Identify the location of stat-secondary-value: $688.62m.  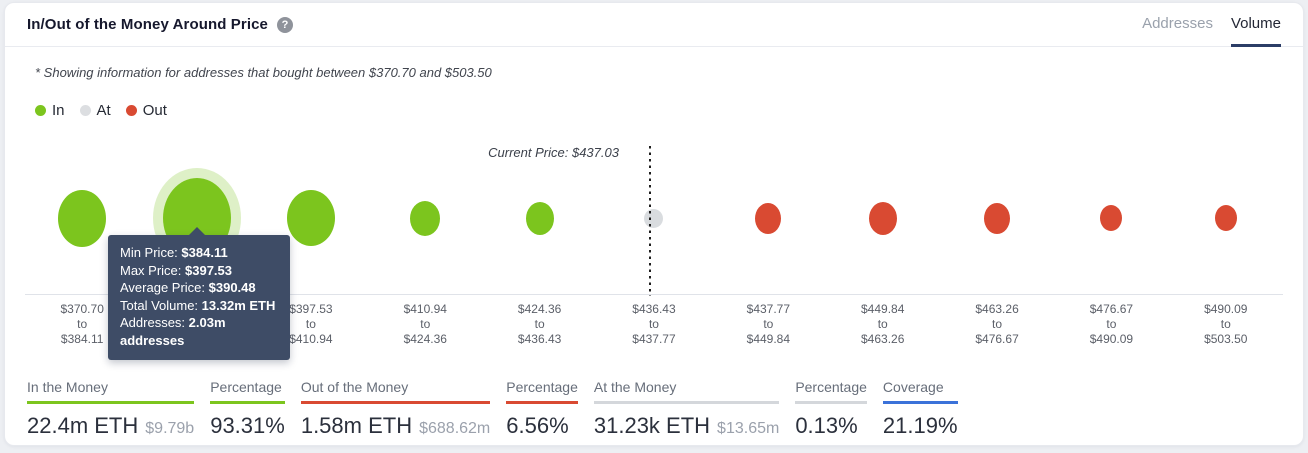
(455, 428).